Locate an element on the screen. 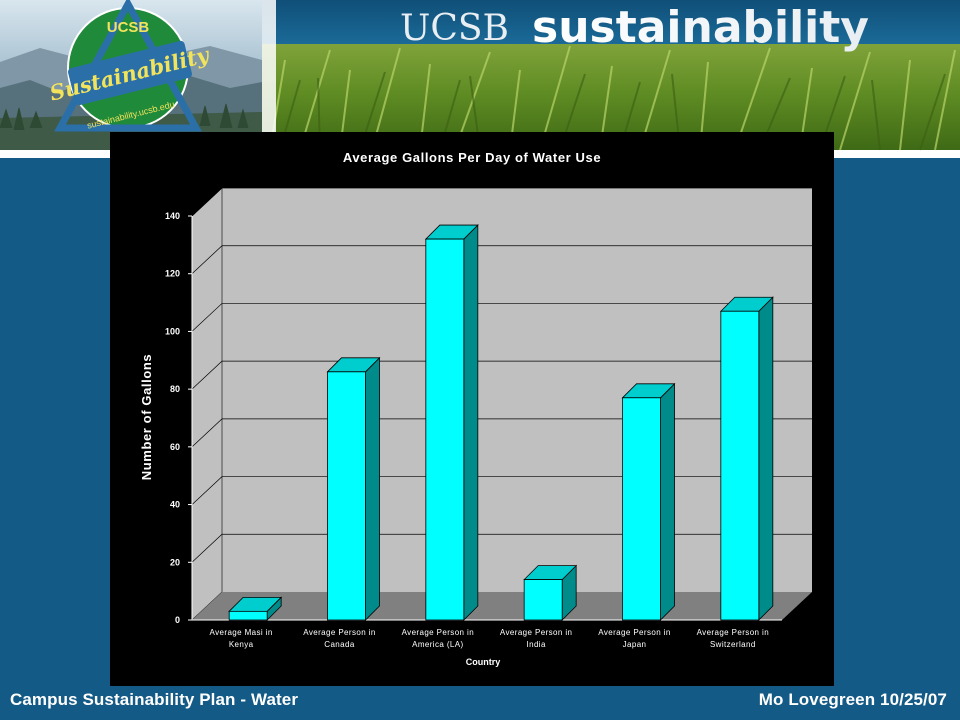  x-tick-label: Canada is located at coordinates (339, 644).